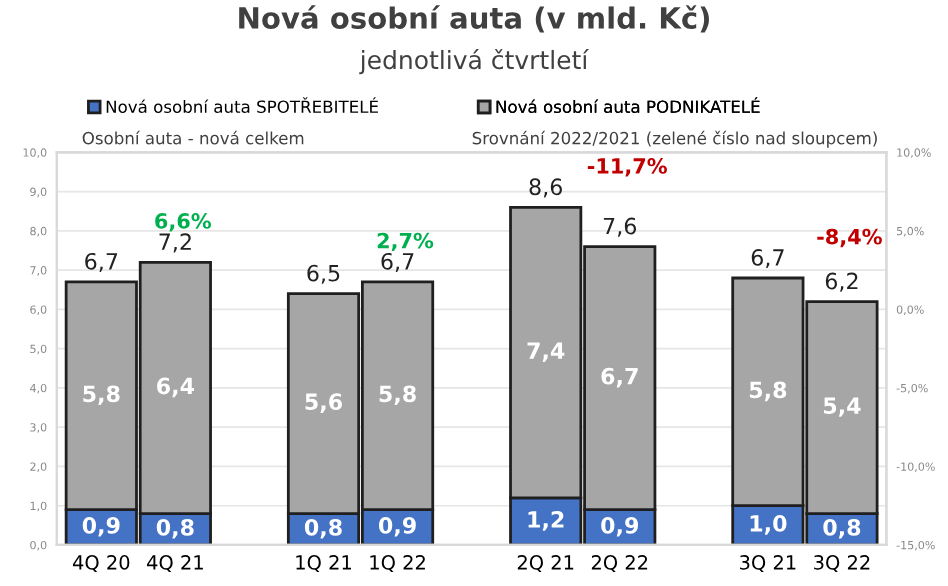 Image resolution: width=948 pixels, height=586 pixels. I want to click on annotation: 6,6%, so click(183, 222).